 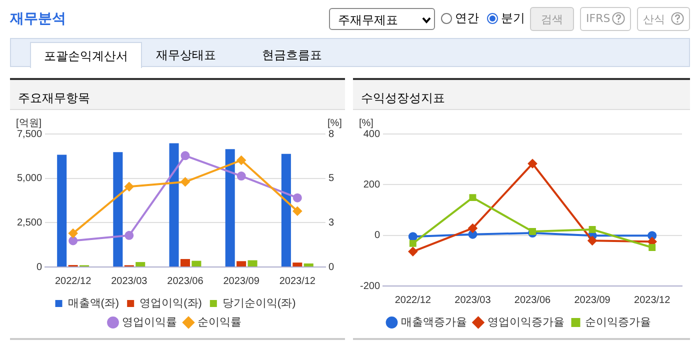 What do you see at coordinates (371, 184) in the screenshot?
I see `y-tick-label: 200` at bounding box center [371, 184].